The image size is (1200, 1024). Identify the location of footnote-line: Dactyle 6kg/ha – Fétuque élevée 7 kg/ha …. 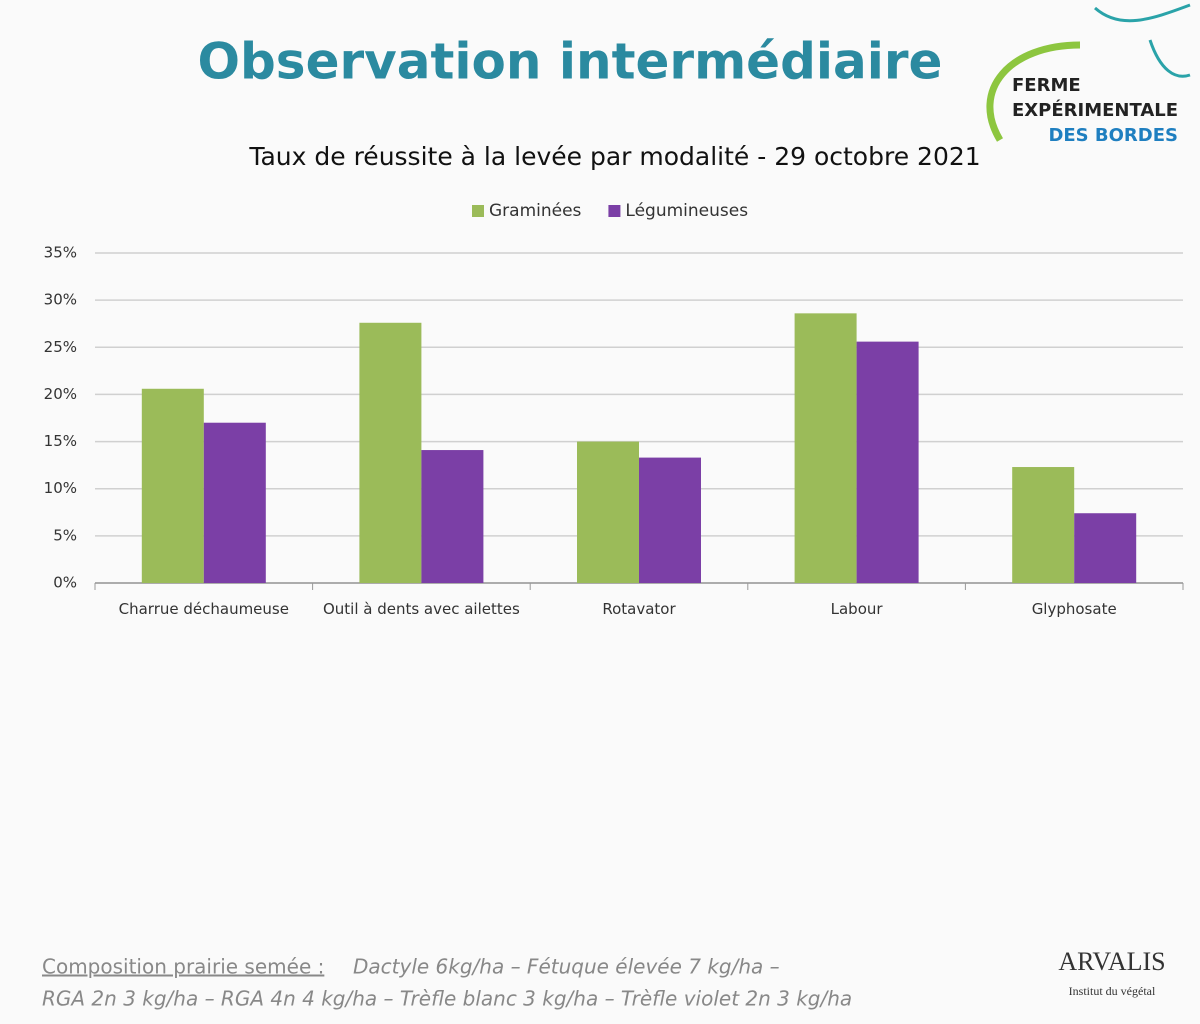
(566, 967).